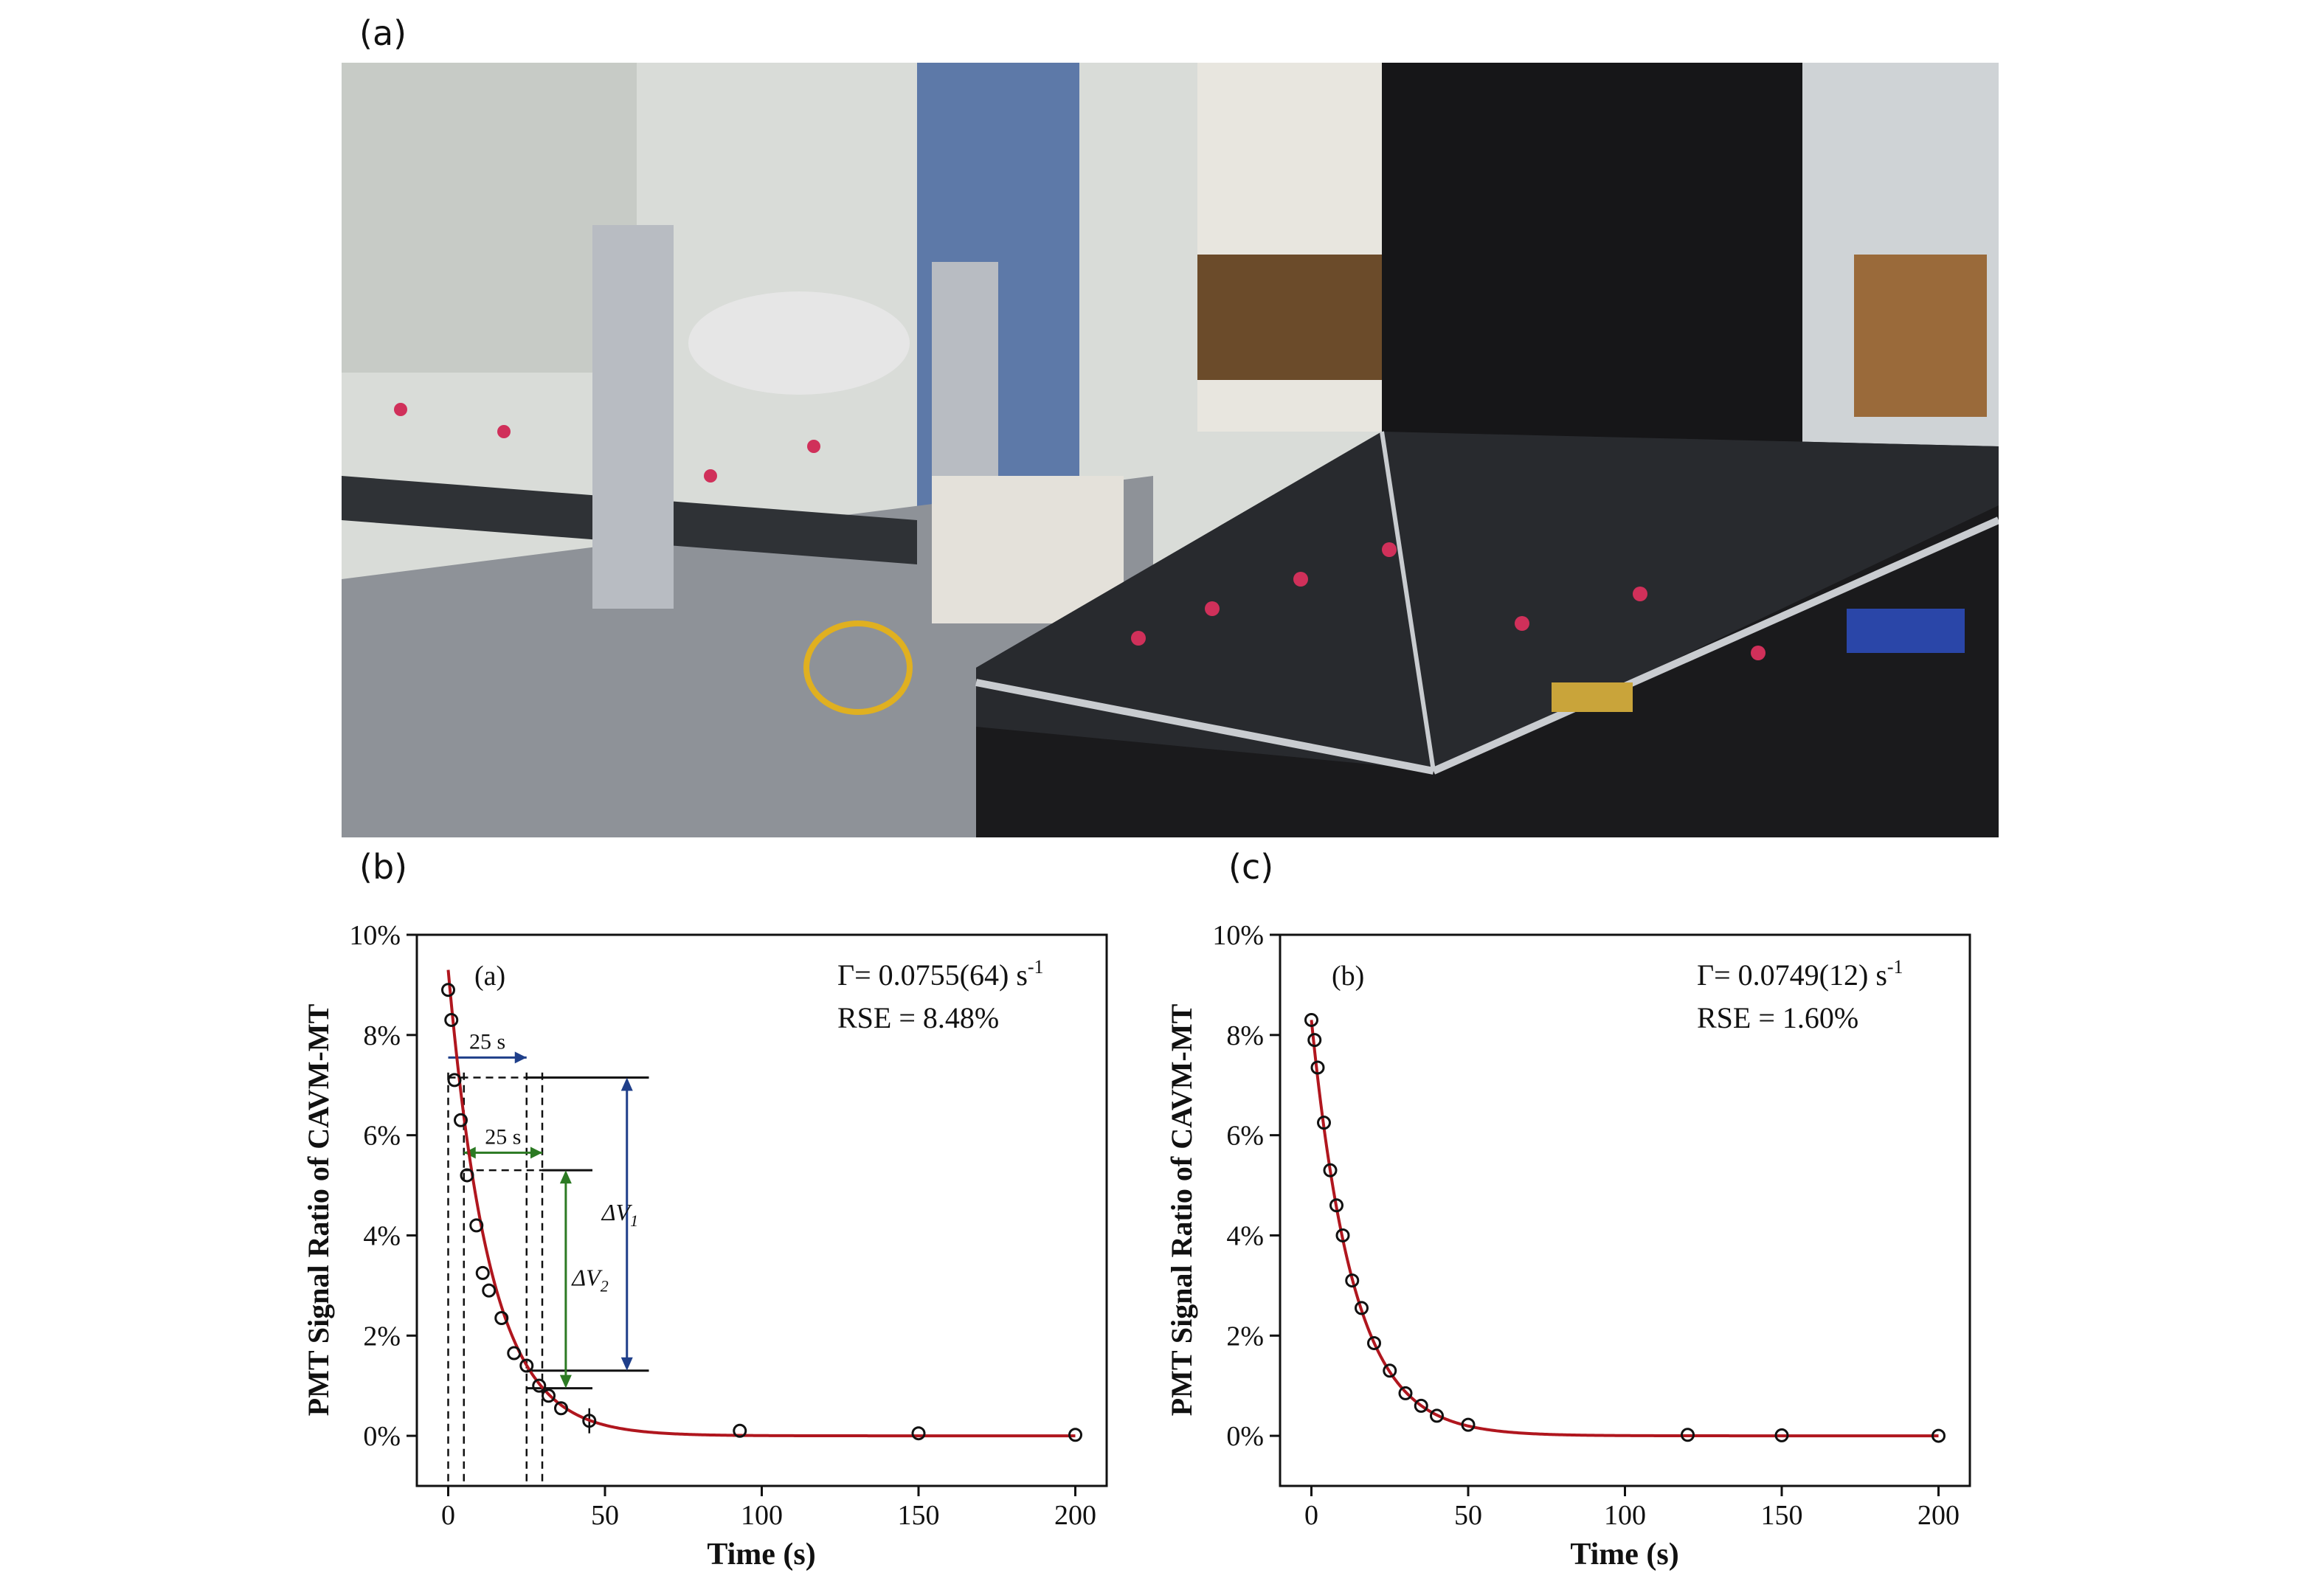 The width and height of the screenshot is (2324, 1587). I want to click on delta-v1-head-top, so click(626, 1084).